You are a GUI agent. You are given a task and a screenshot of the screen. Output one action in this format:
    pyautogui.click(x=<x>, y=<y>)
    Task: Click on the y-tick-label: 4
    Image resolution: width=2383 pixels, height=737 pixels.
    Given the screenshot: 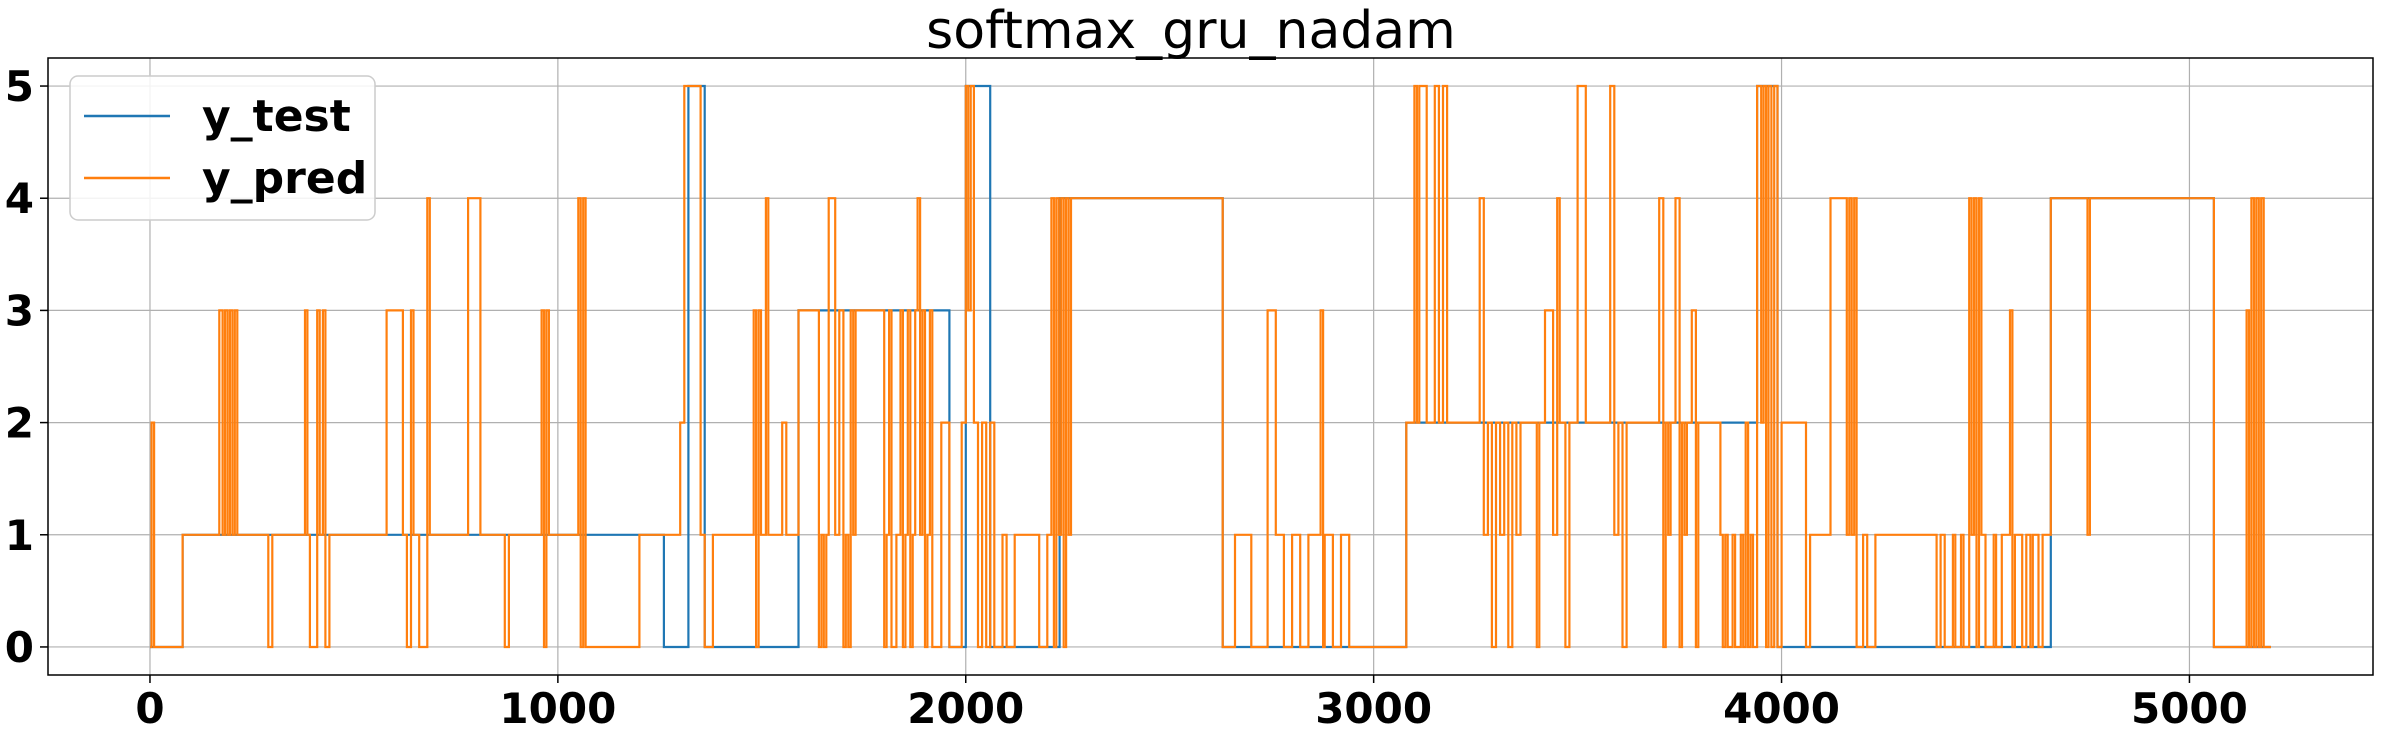 What is the action you would take?
    pyautogui.click(x=19, y=198)
    